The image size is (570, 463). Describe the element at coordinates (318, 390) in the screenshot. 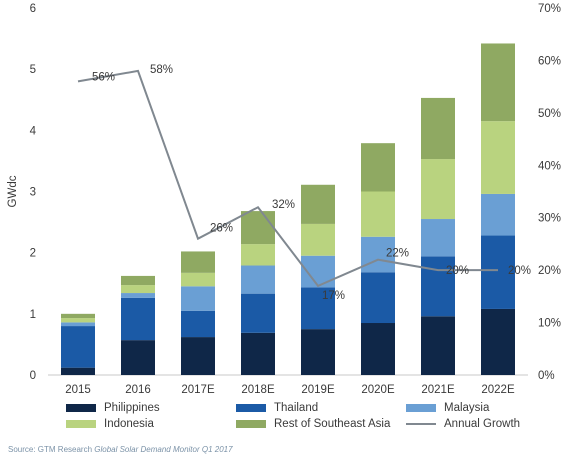

I see `x-tick-label: 2019E` at that location.